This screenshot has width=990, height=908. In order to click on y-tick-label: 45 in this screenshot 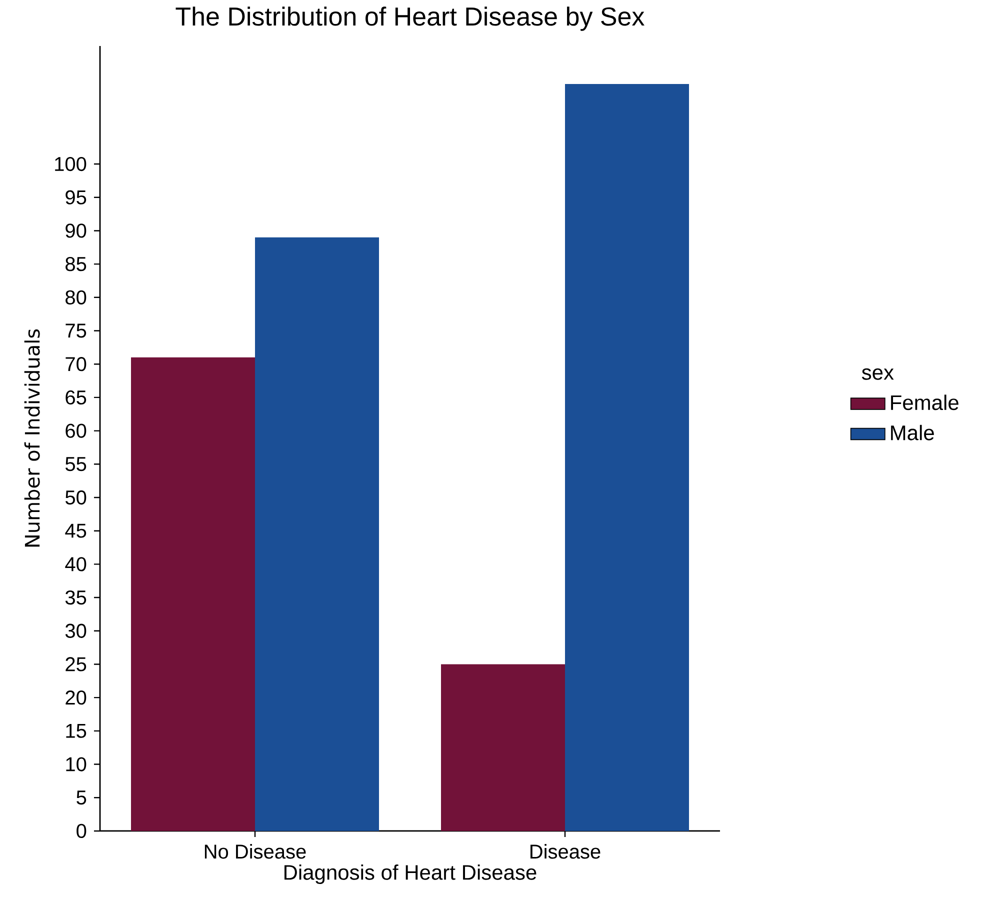, I will do `click(75, 531)`.